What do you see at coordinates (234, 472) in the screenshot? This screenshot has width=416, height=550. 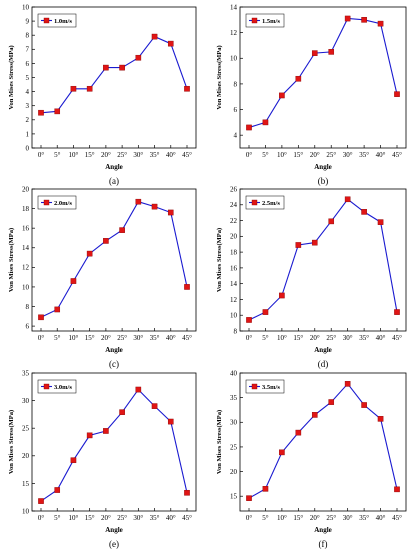 I see `y-tick-label: 20` at bounding box center [234, 472].